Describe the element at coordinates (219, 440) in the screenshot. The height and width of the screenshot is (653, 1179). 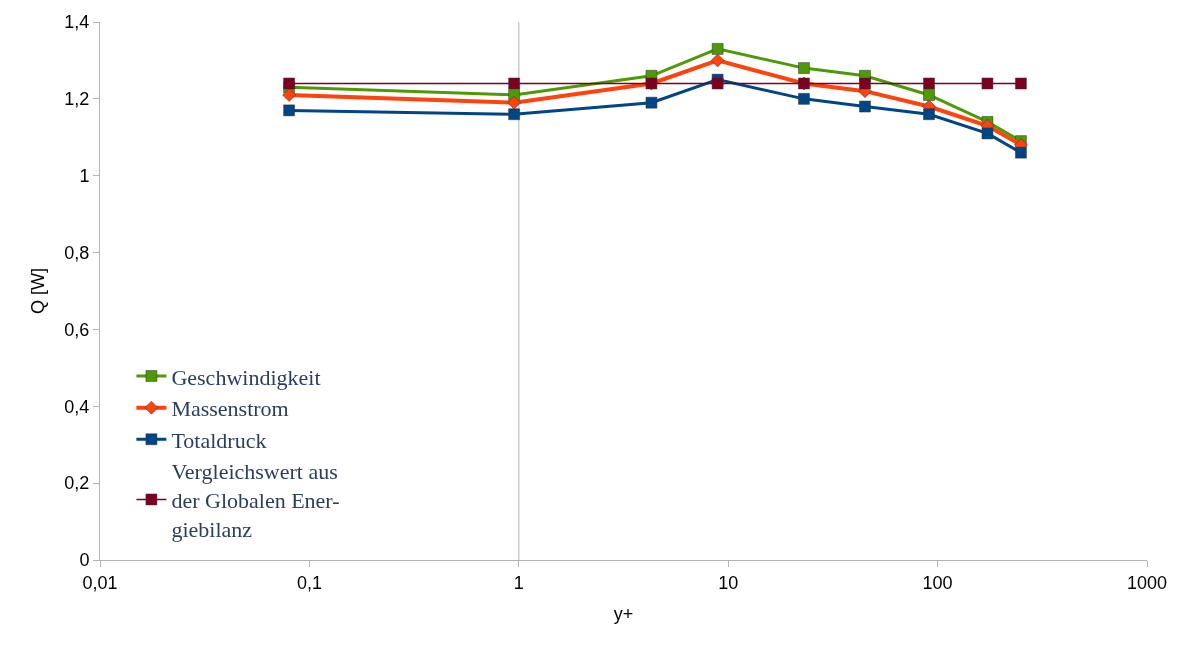
I see `legend-label: Totaldruck` at that location.